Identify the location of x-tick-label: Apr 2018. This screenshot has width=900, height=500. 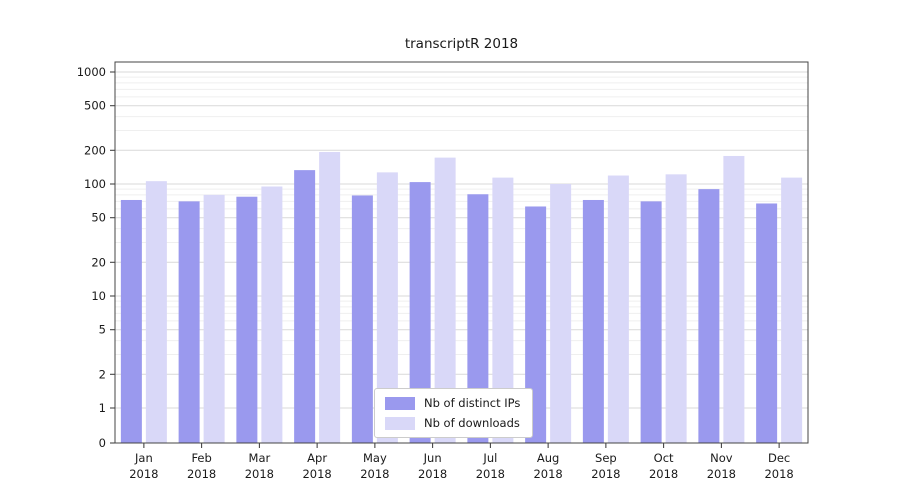
(316, 466).